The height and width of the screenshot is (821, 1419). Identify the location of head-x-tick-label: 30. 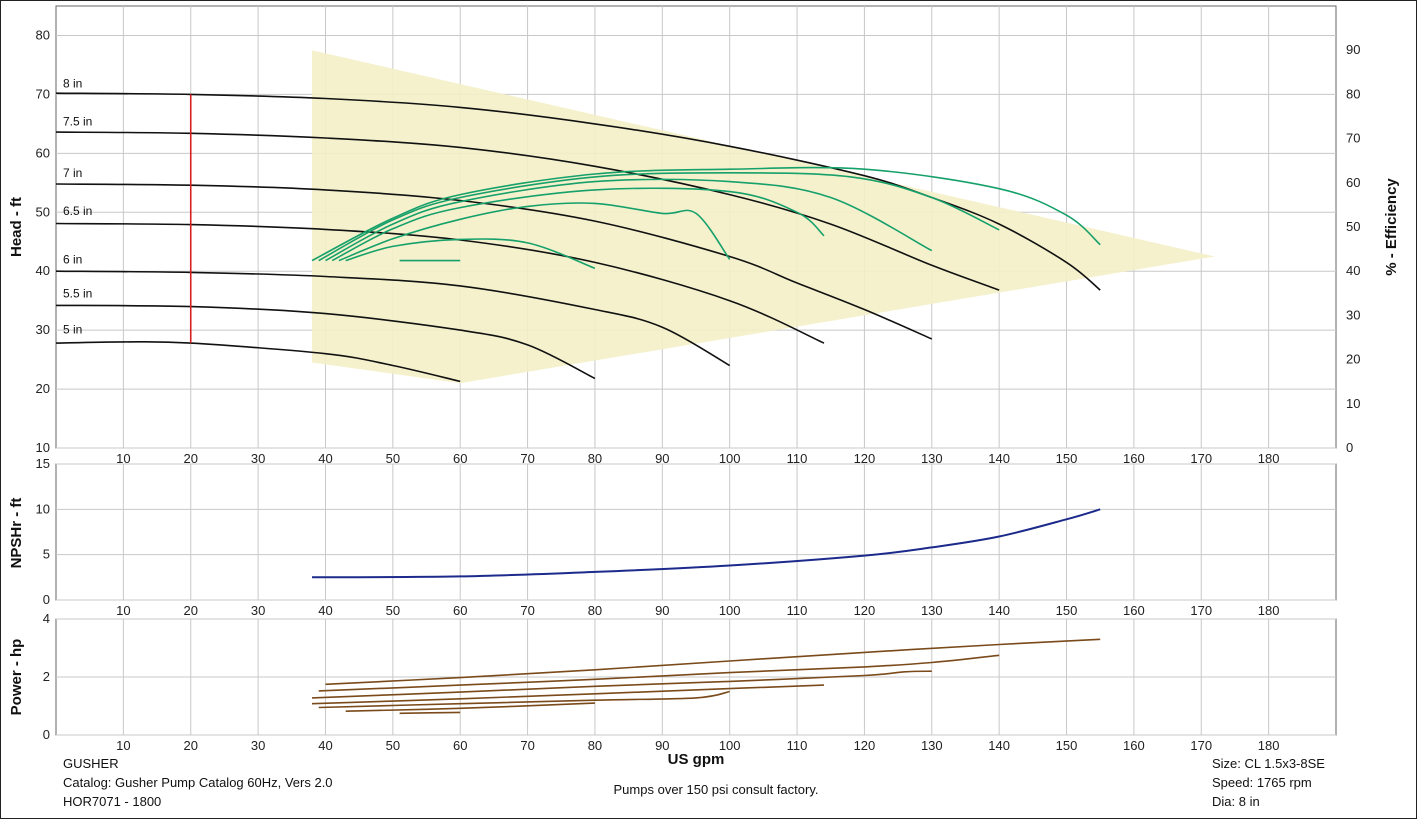
(258, 458).